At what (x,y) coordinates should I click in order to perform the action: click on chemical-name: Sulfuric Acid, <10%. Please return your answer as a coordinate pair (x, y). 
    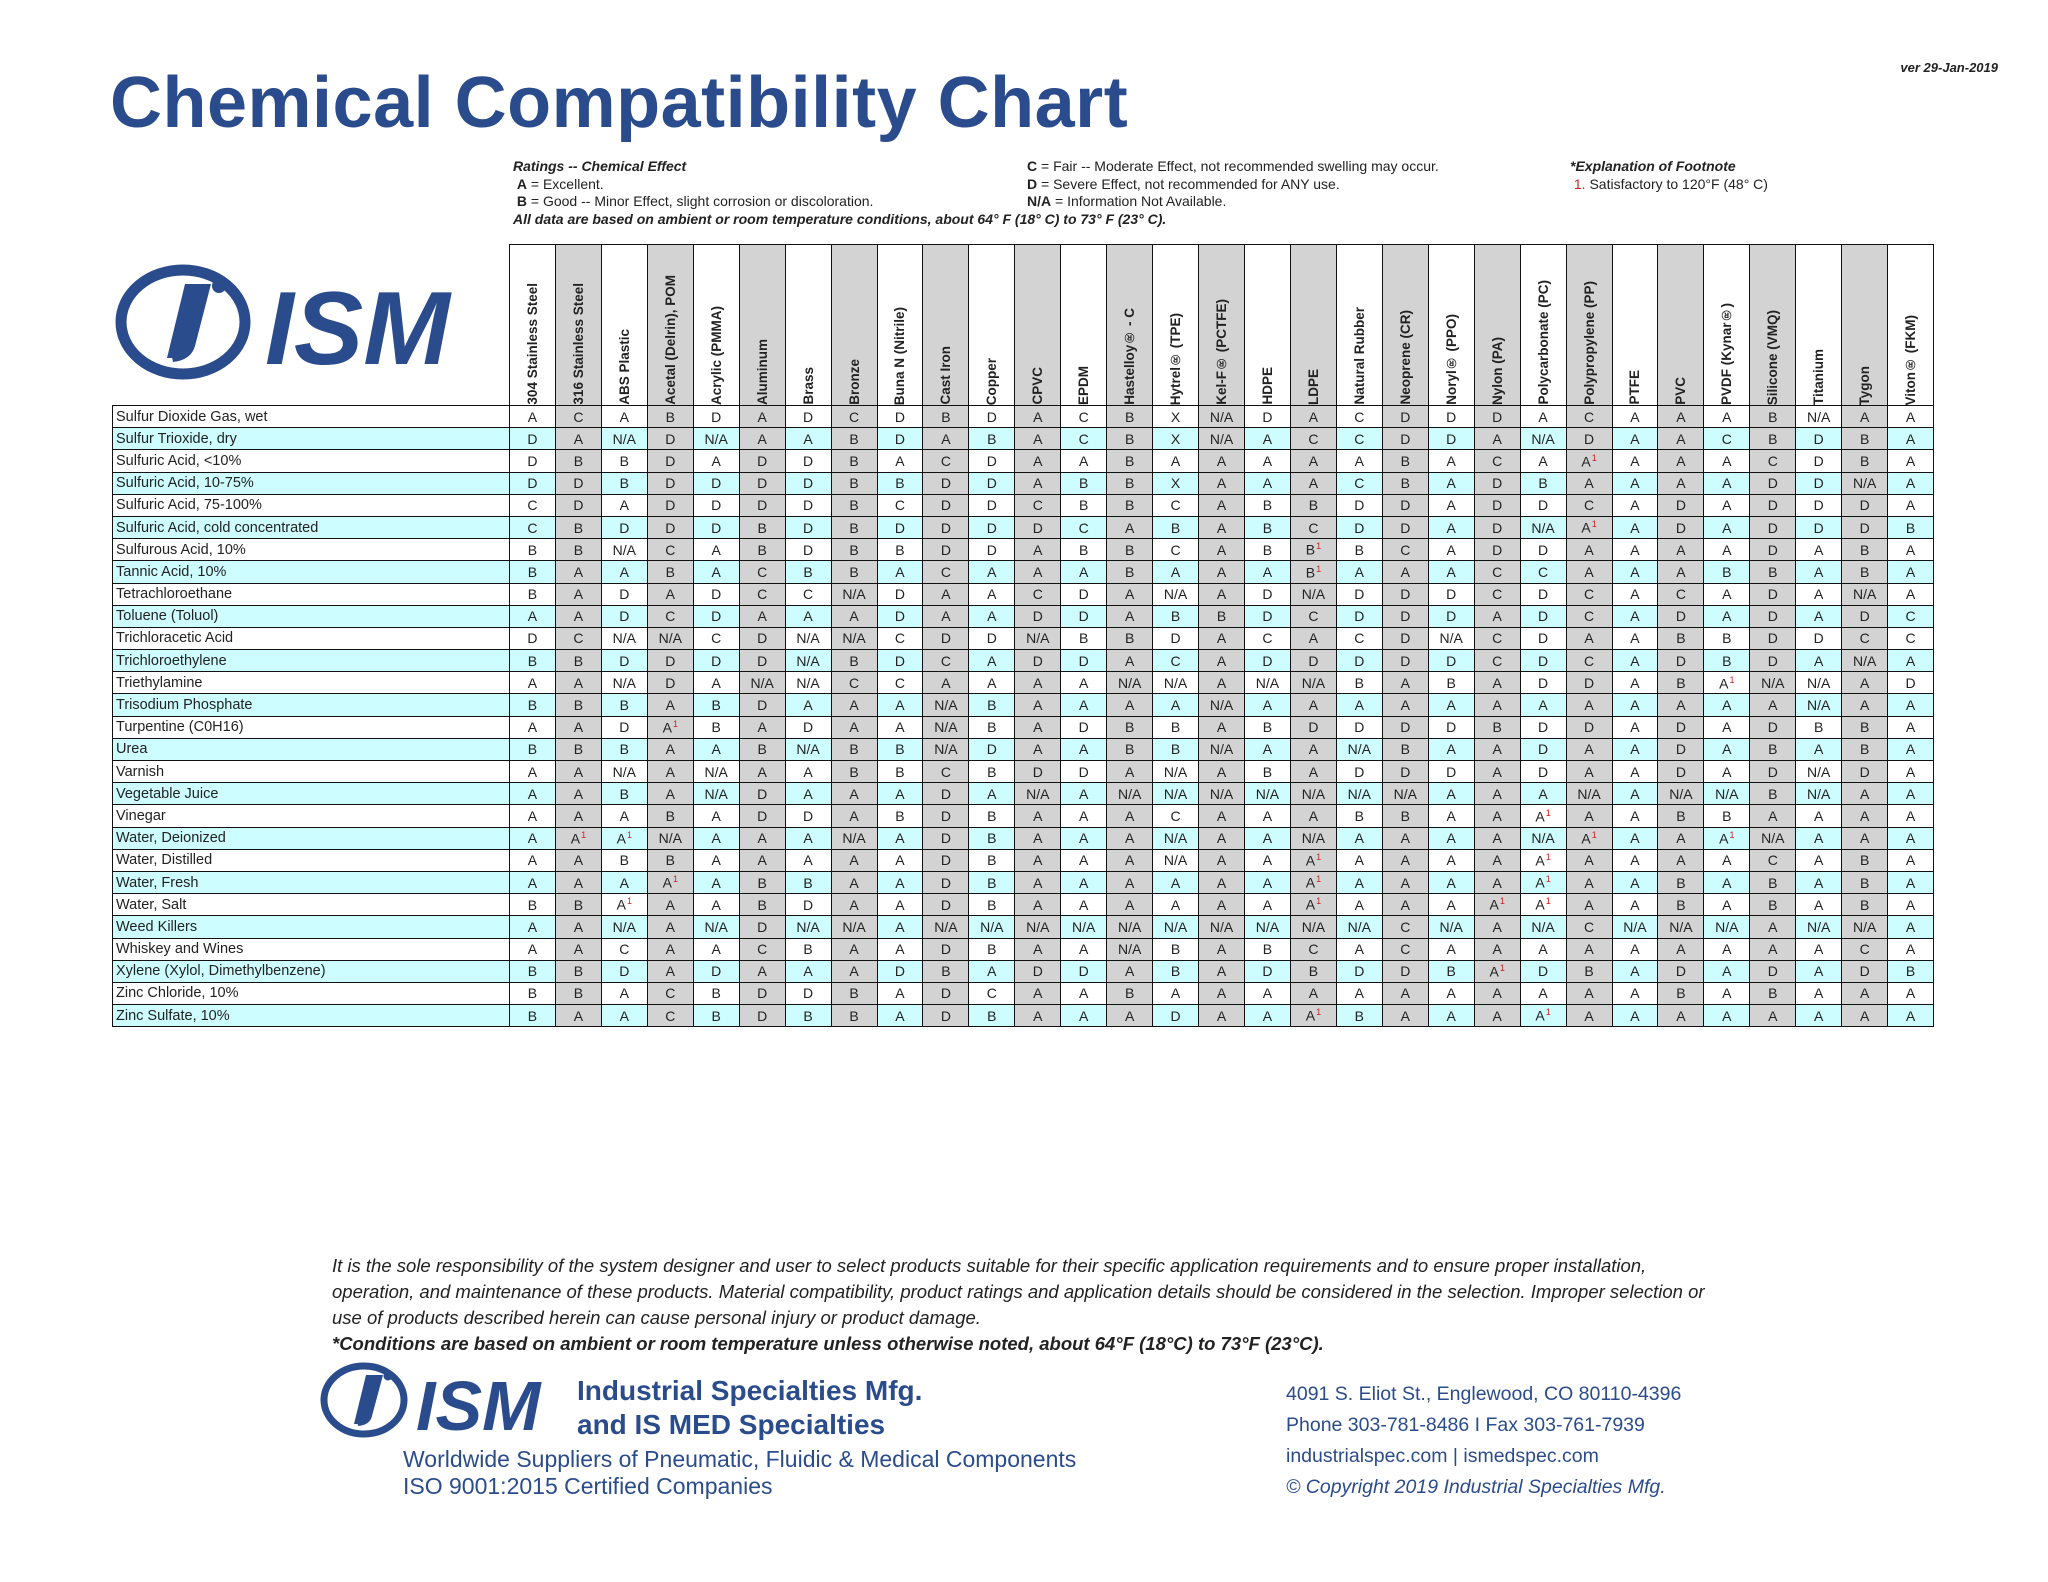
    Looking at the image, I should click on (311, 461).